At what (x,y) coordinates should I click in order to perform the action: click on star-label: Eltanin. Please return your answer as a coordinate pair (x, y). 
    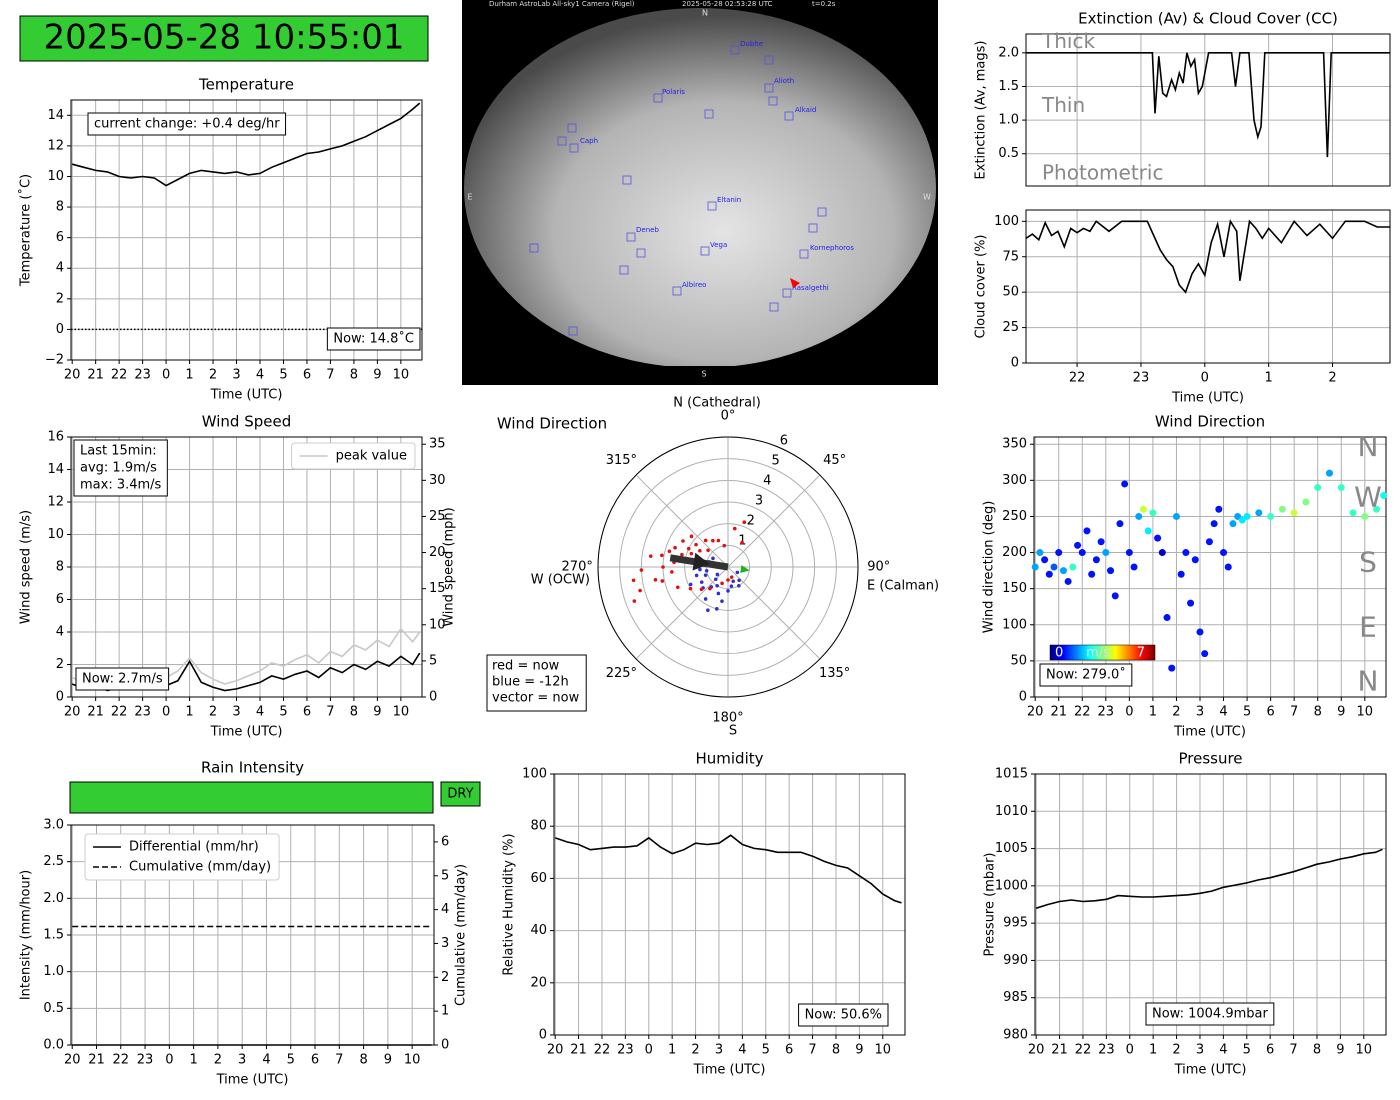
    Looking at the image, I should click on (729, 200).